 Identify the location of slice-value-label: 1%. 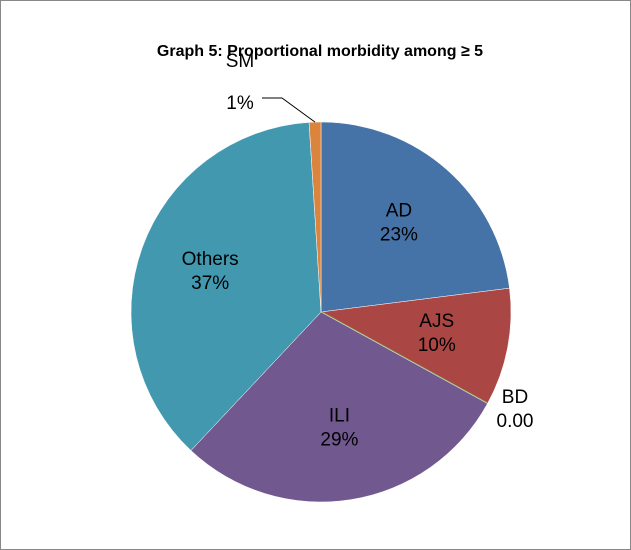
(240, 103).